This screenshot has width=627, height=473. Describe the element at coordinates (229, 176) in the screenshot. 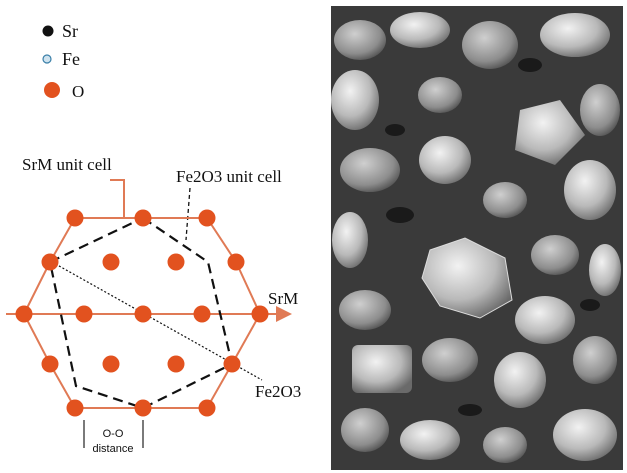

I see `fe2o3-unit-cell-label: Fe2O3 unit cell` at that location.